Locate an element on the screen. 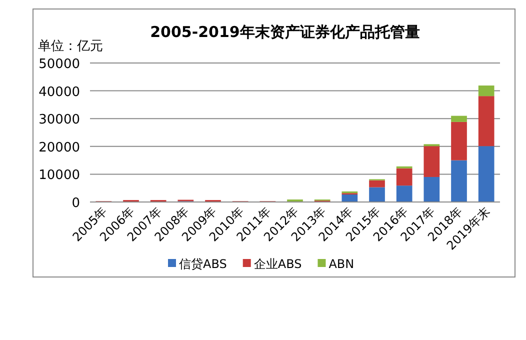  legend-label: 信贷ABS is located at coordinates (203, 264).